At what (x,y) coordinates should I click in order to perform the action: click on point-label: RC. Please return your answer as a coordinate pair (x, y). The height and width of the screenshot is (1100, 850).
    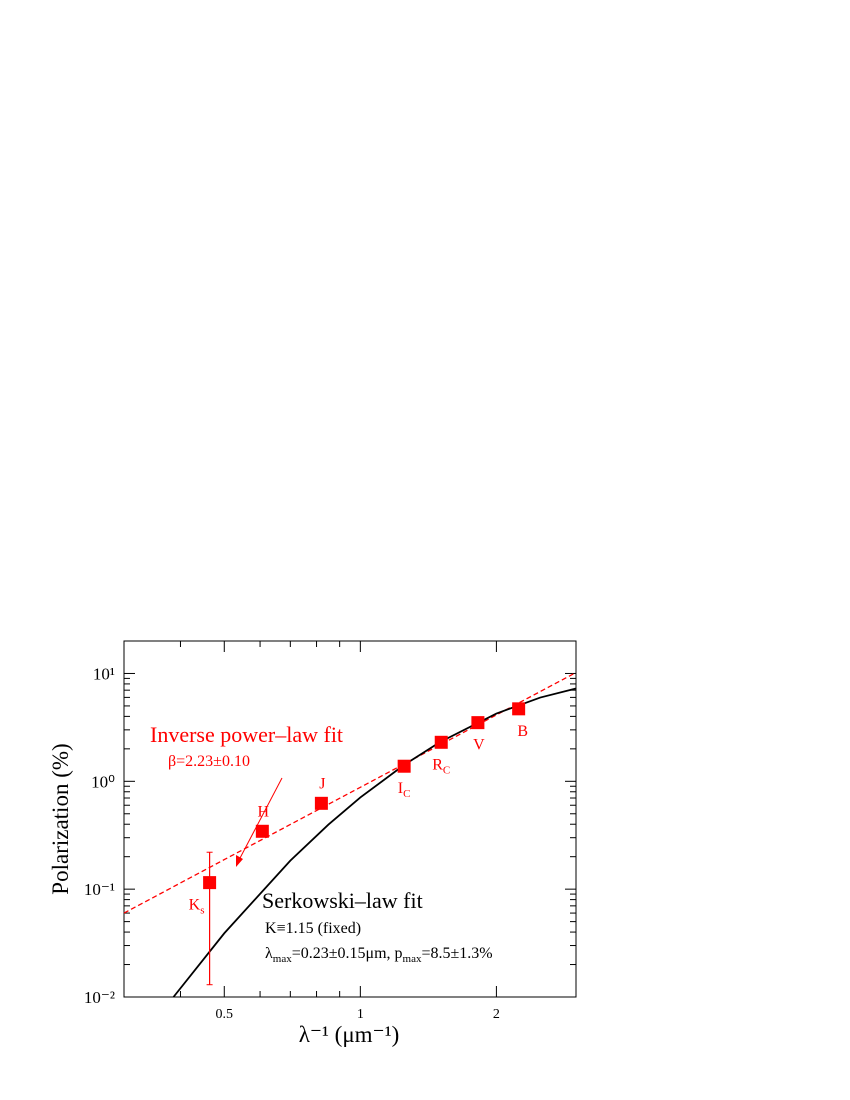
    Looking at the image, I should click on (441, 766).